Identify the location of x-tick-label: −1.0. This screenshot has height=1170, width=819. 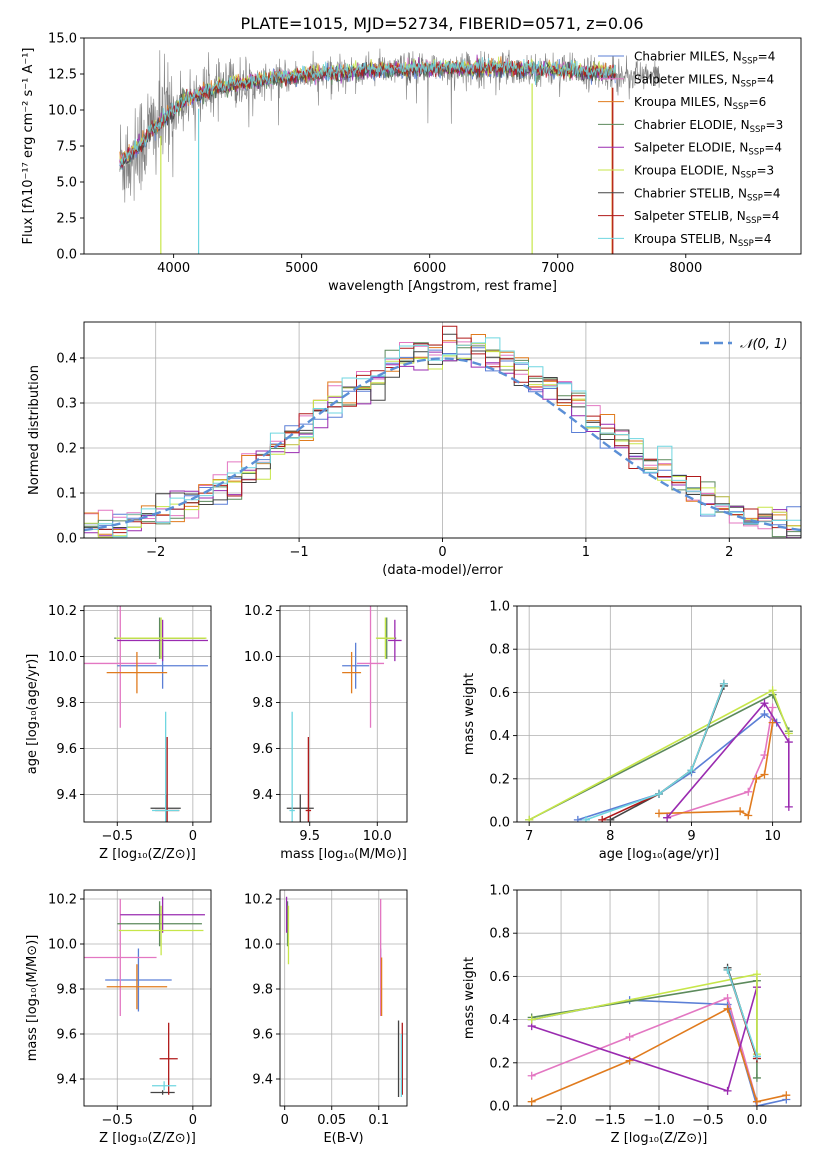
(659, 1120).